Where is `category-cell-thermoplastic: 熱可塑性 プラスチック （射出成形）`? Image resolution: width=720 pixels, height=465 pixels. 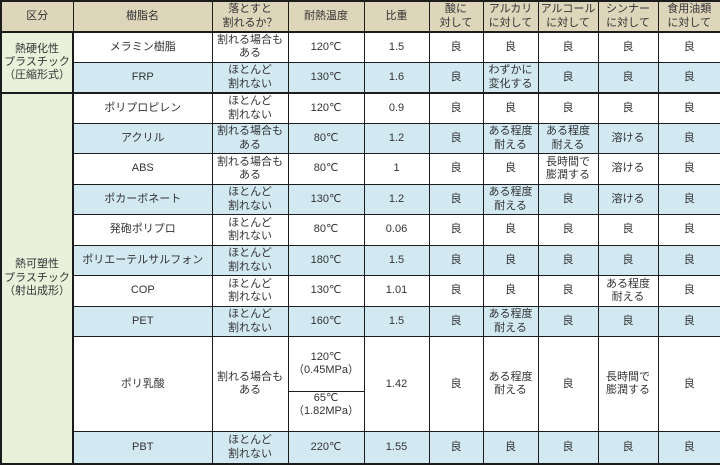 category-cell-thermoplastic: 熱可塑性 プラスチック （射出成形） is located at coordinates (37, 278).